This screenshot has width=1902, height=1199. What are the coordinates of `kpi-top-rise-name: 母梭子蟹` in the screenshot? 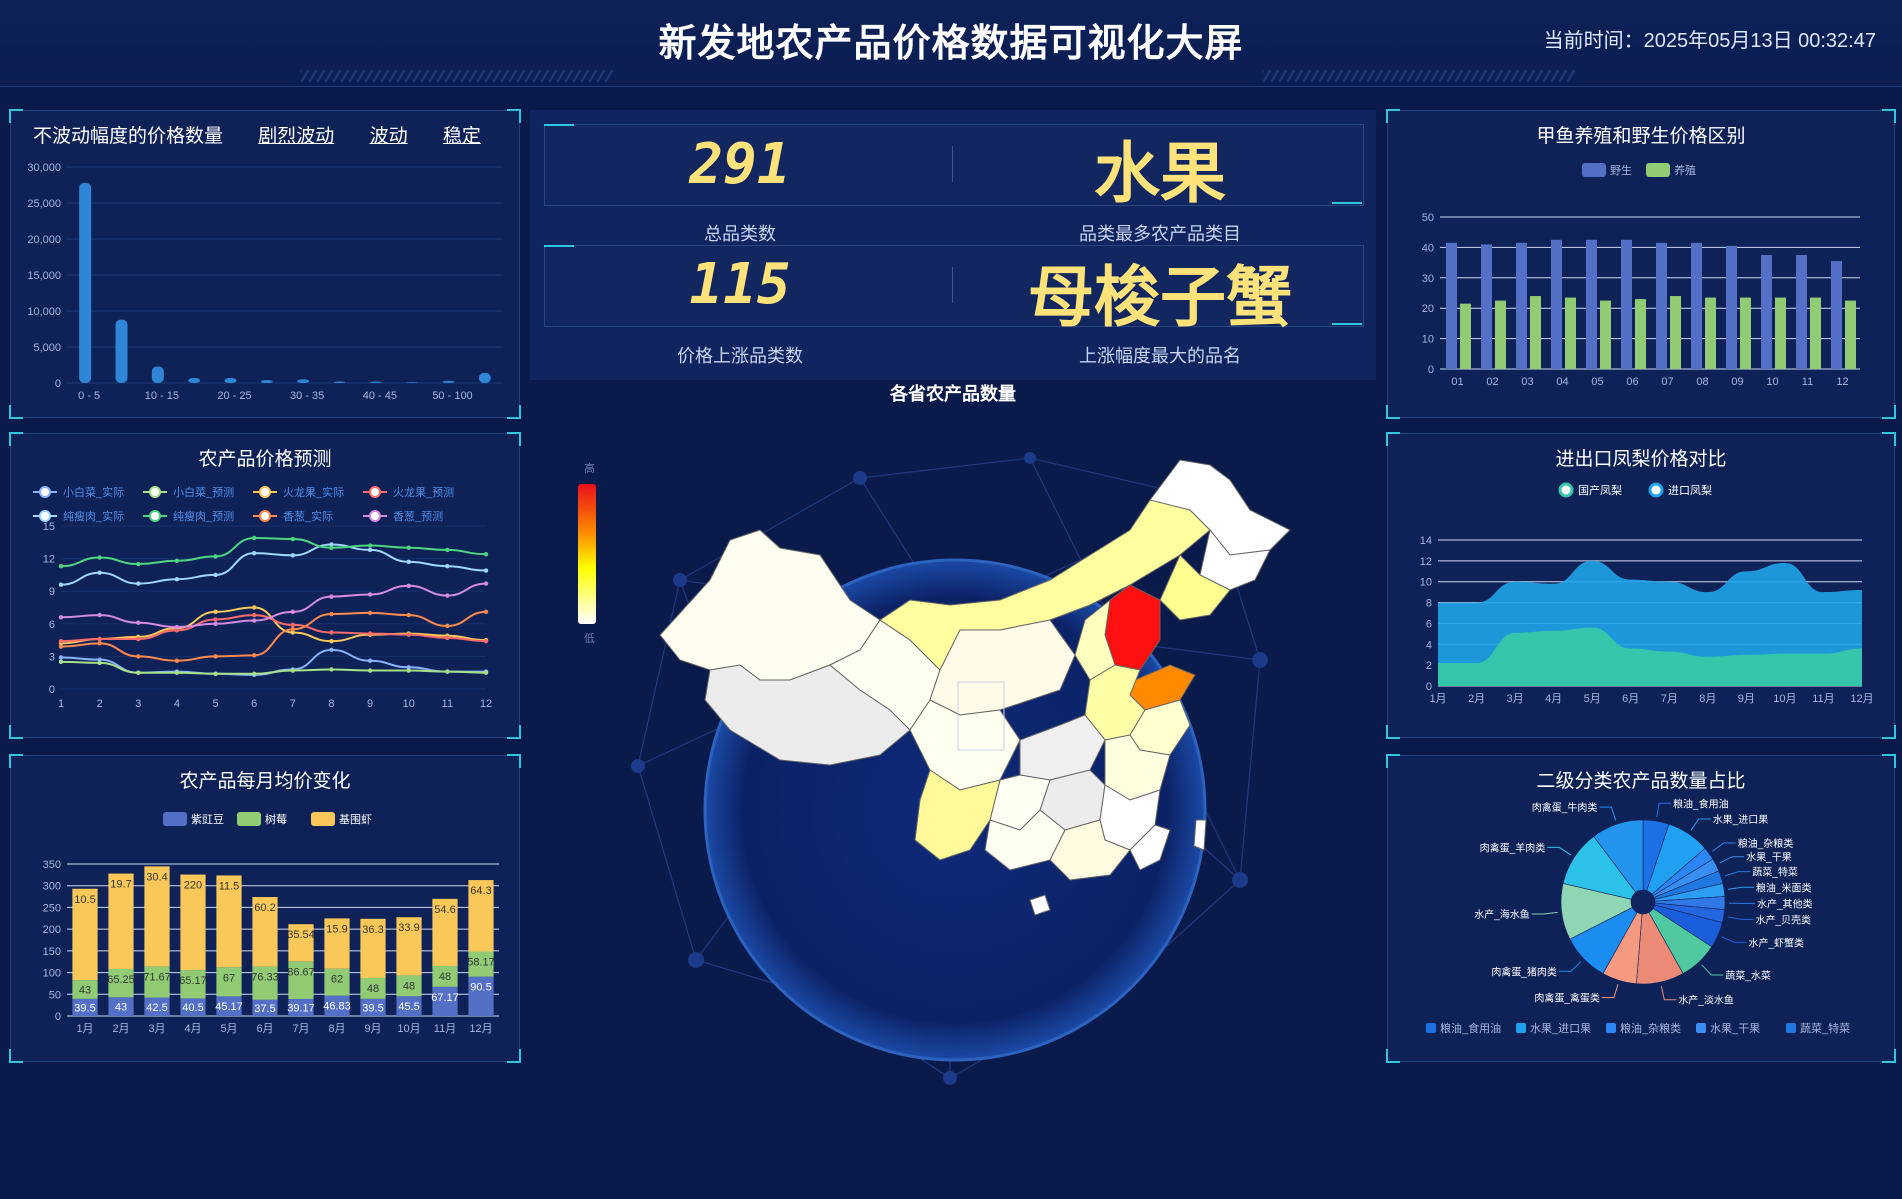 It's located at (1160, 297).